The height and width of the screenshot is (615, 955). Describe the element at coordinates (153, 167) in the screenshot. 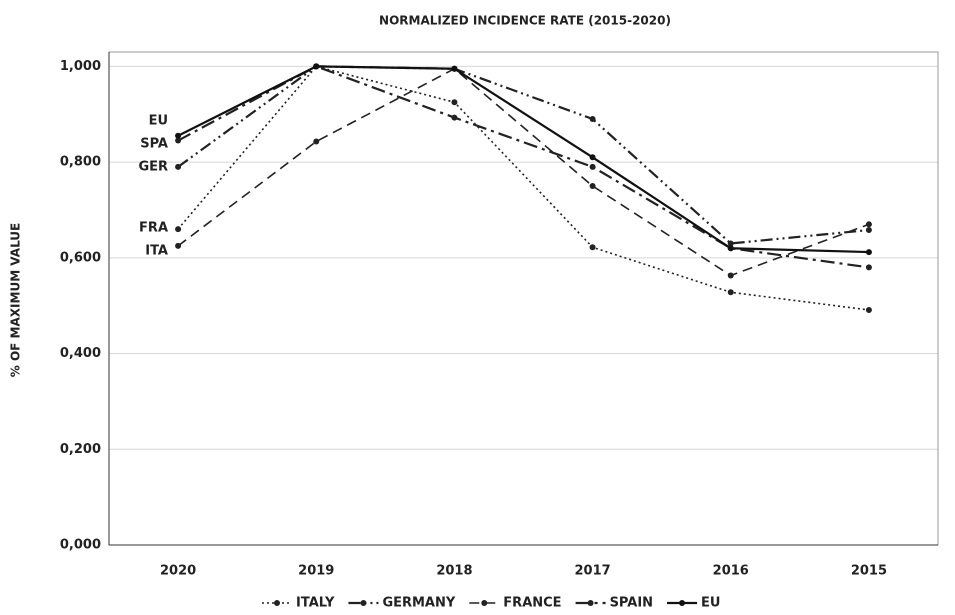

I see `annotation: GER` at that location.